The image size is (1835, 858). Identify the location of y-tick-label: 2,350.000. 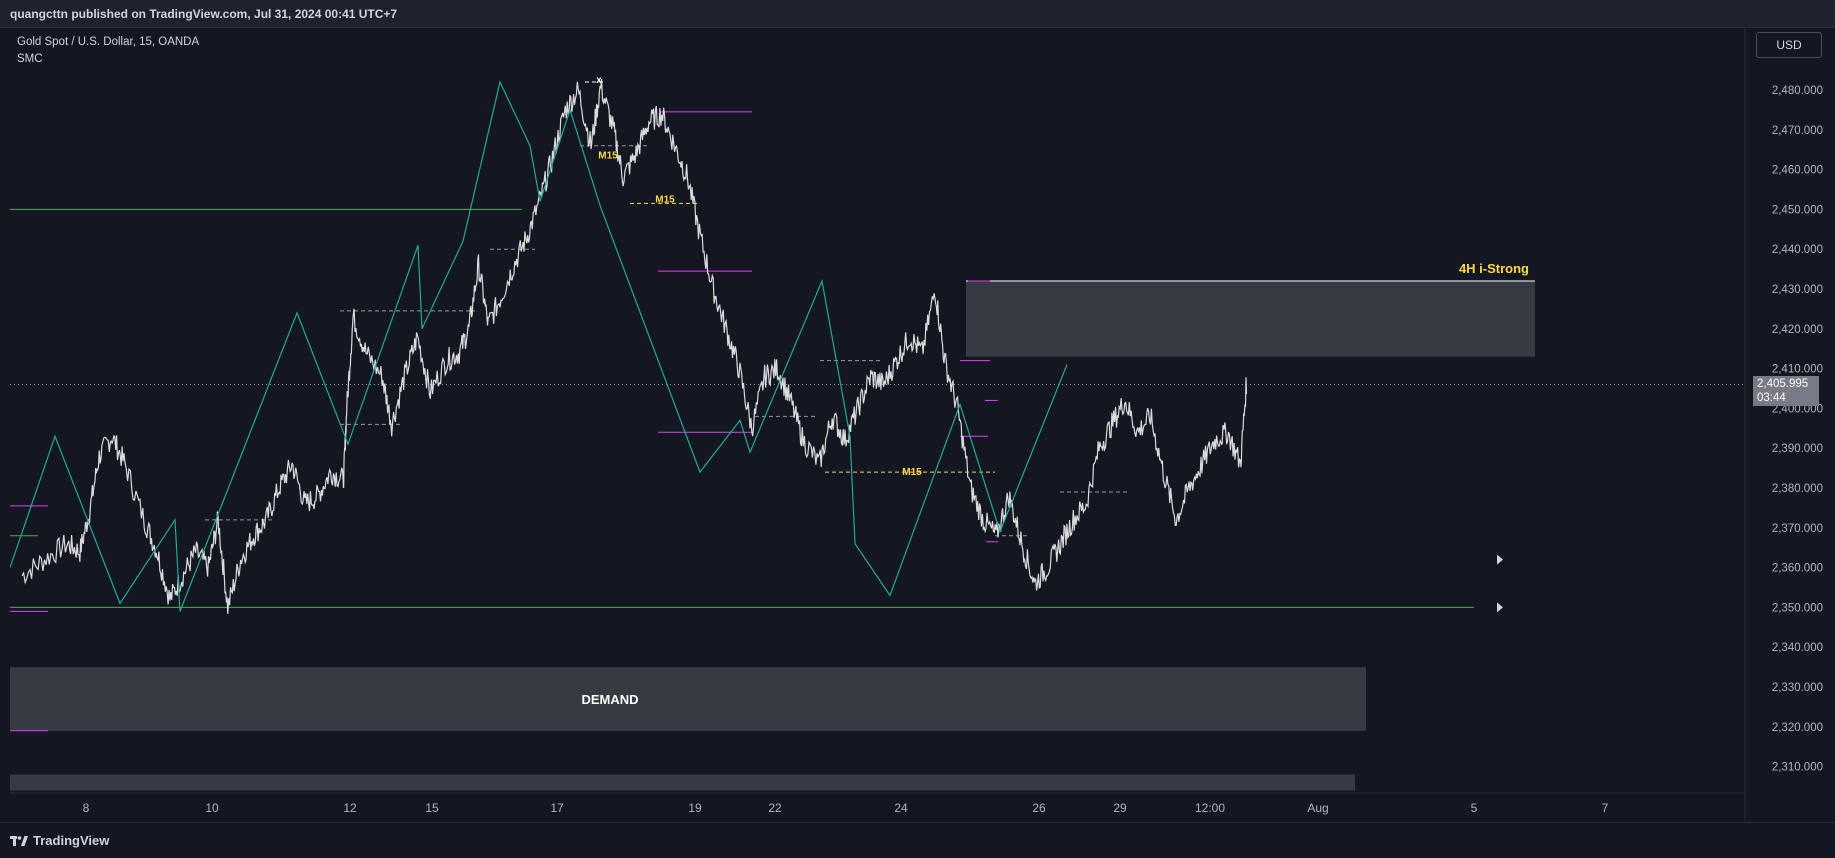
(1797, 608).